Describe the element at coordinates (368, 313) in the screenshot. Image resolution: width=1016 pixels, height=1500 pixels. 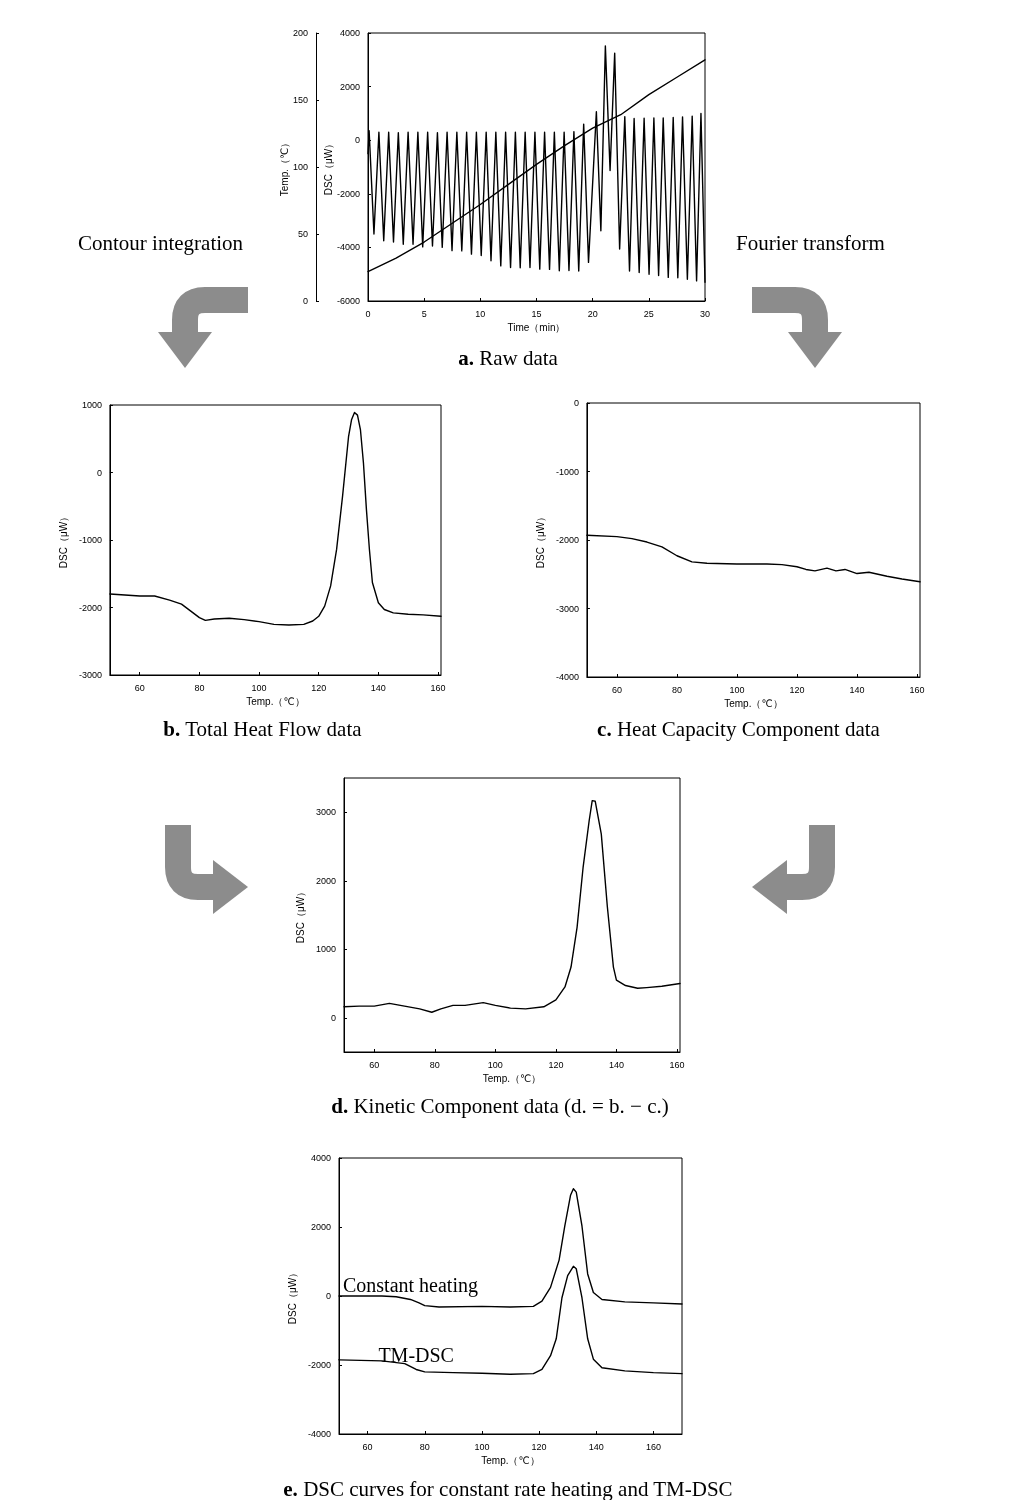
I see `x-tick-label: 0` at that location.